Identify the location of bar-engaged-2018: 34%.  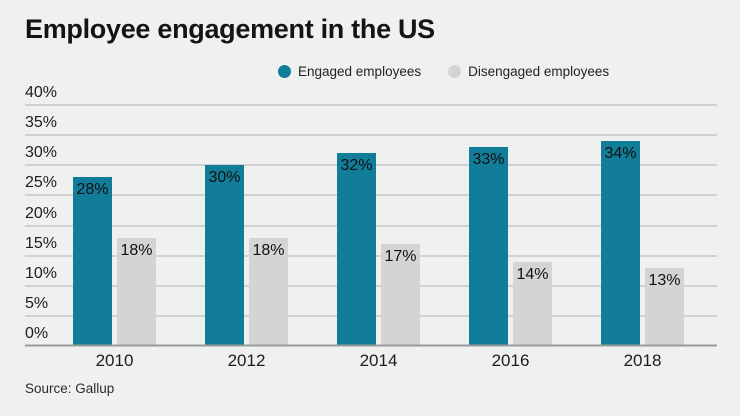
(620, 243).